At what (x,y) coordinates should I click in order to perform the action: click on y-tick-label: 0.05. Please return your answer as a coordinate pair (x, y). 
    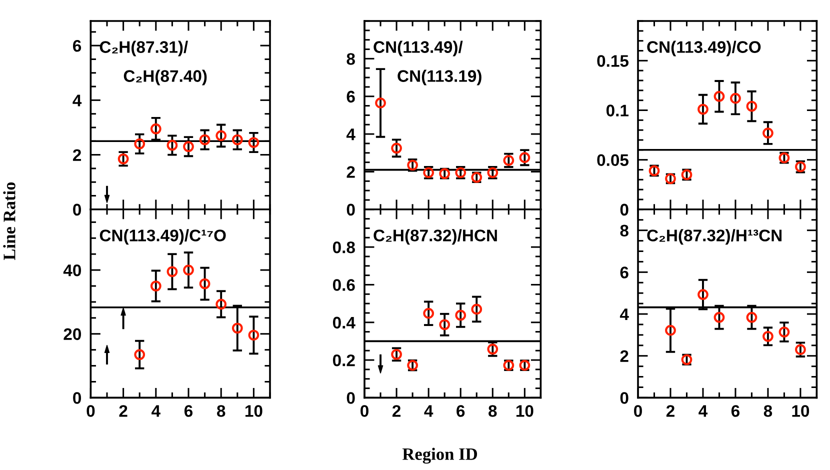
    Looking at the image, I should click on (613, 160).